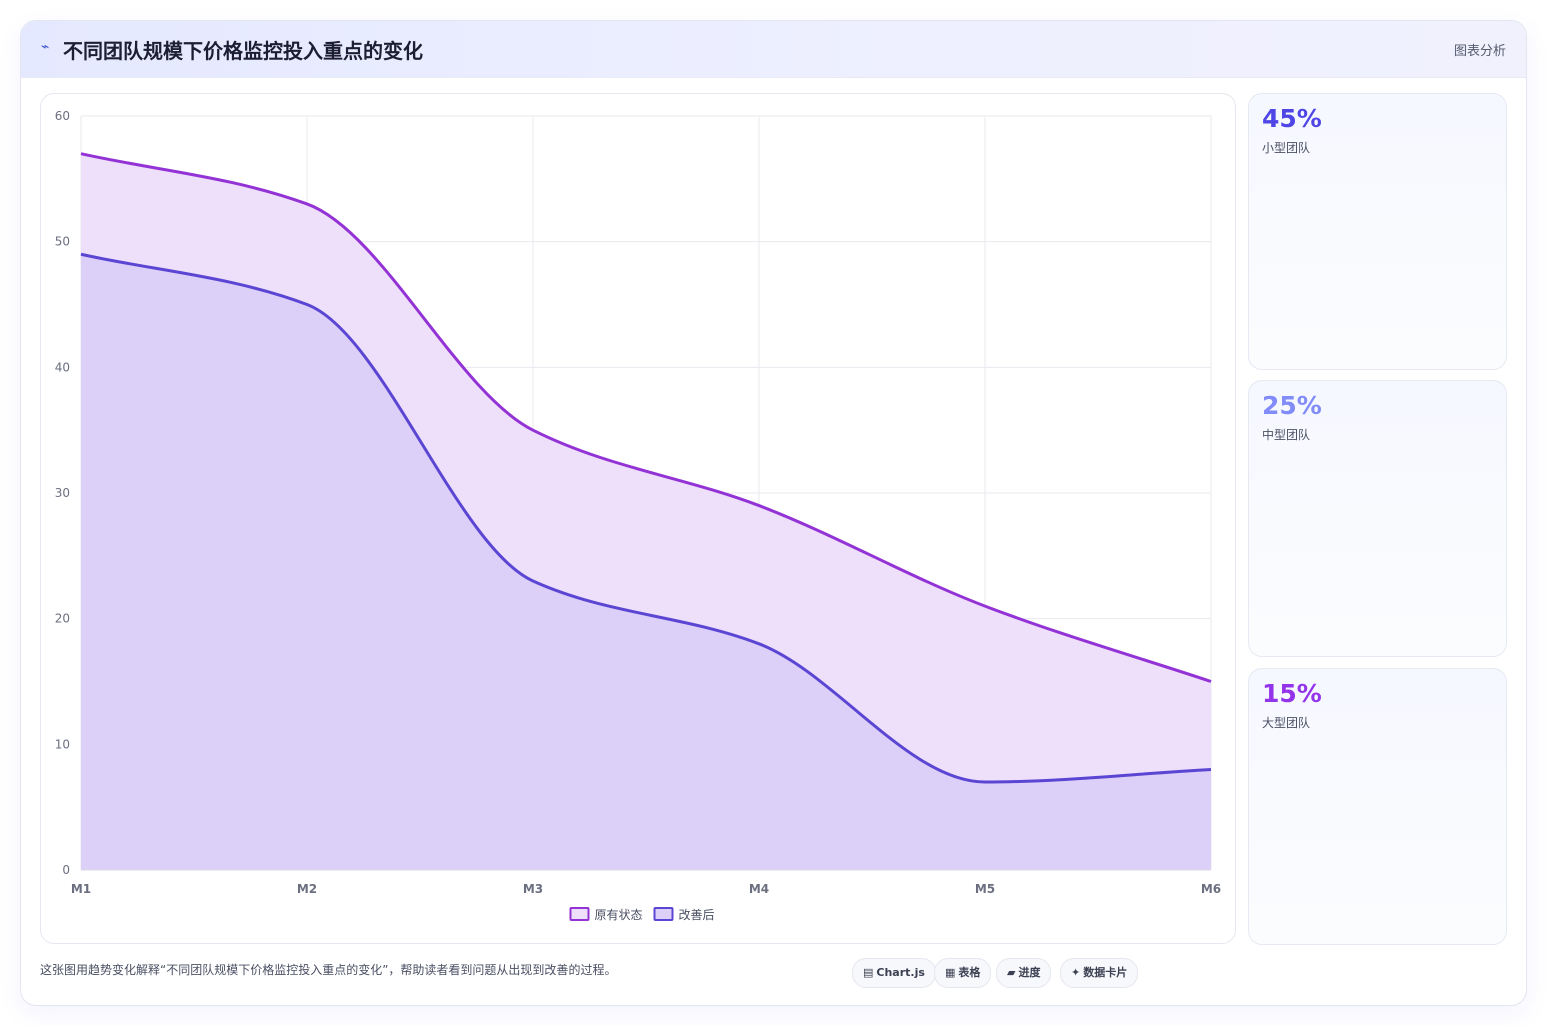 Image resolution: width=1546 pixels, height=1026 pixels. What do you see at coordinates (950, 972) in the screenshot?
I see `table-icon: ▦` at bounding box center [950, 972].